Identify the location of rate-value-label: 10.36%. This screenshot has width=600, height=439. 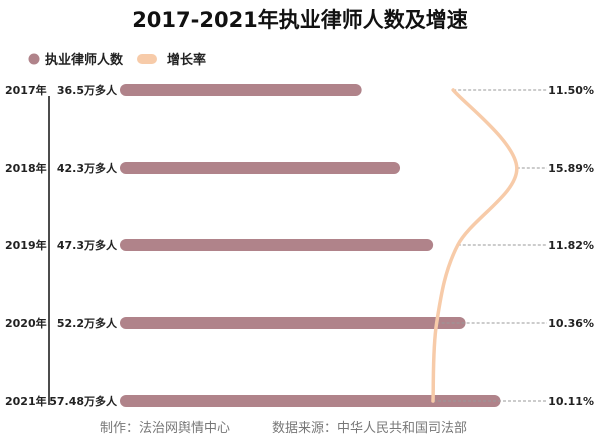
(571, 323).